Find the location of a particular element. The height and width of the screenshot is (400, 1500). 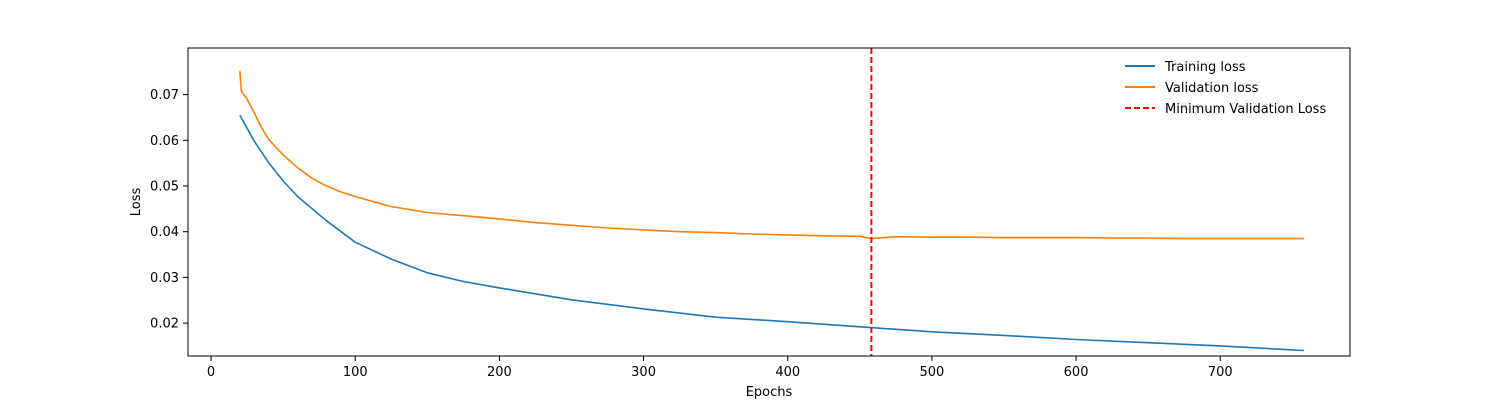

legend-label-validation-loss: Validation loss is located at coordinates (1212, 88).